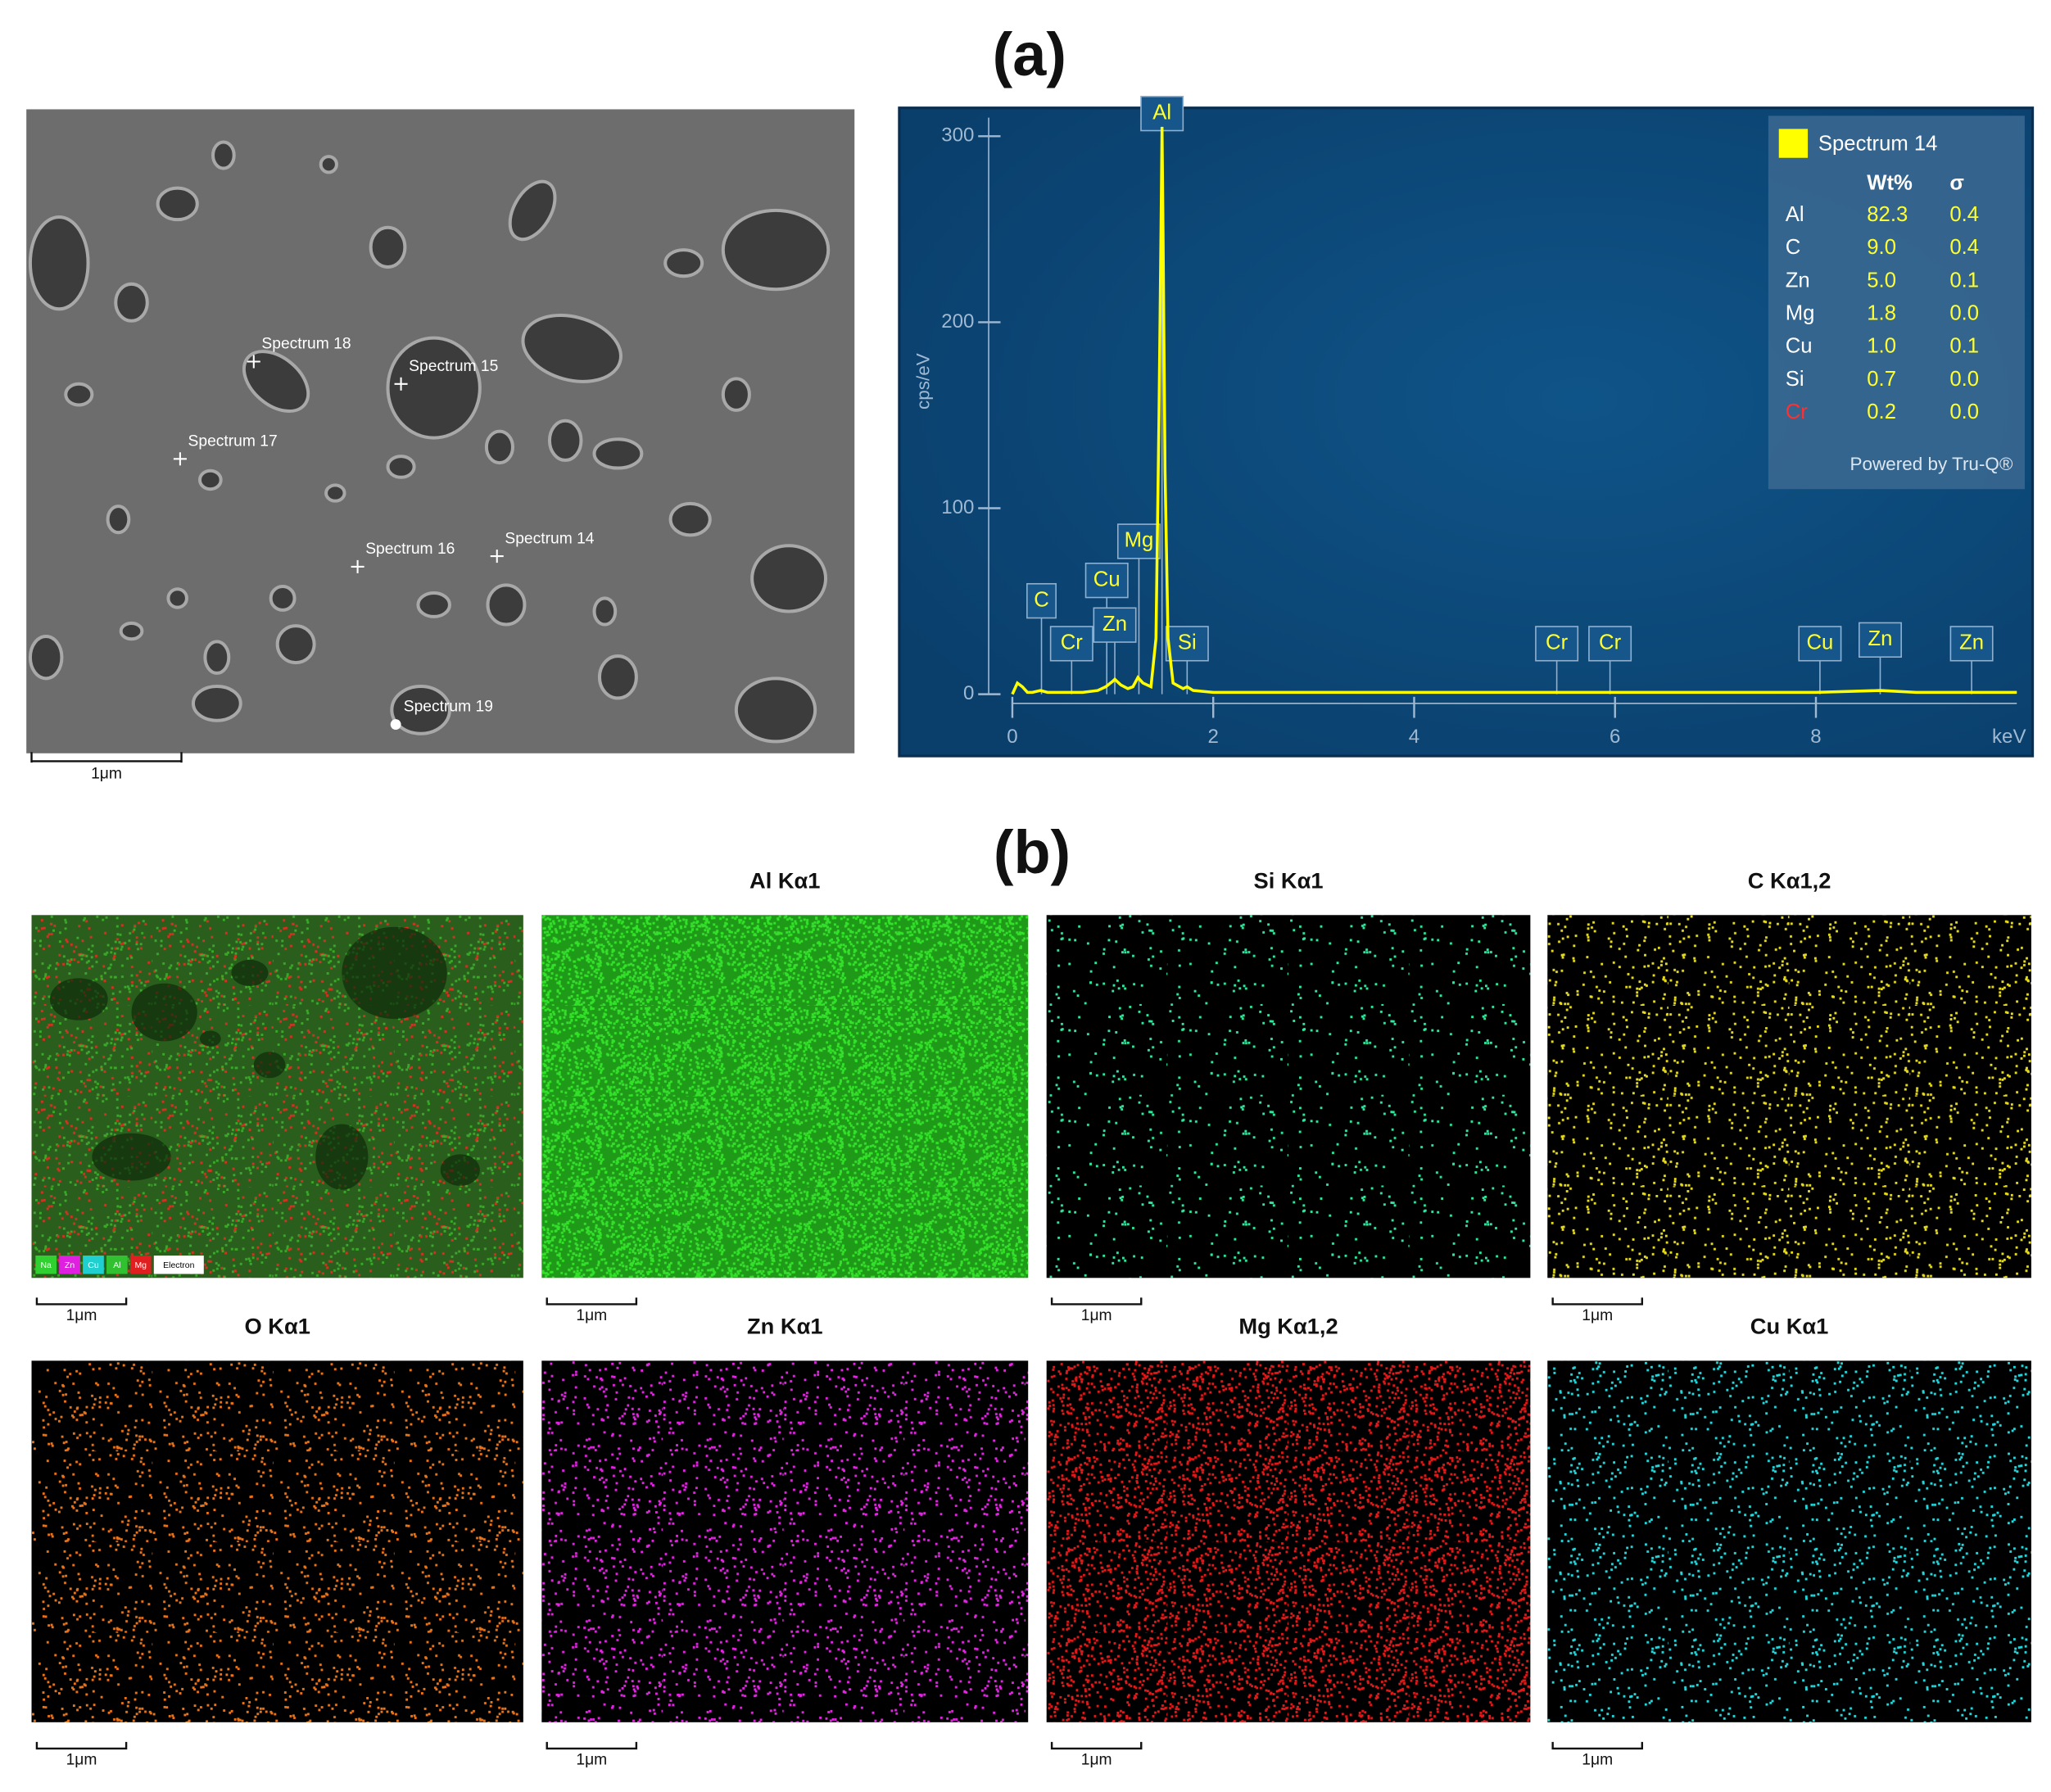 The image size is (2051, 1792). I want to click on point-label: Spectrum 14, so click(549, 538).